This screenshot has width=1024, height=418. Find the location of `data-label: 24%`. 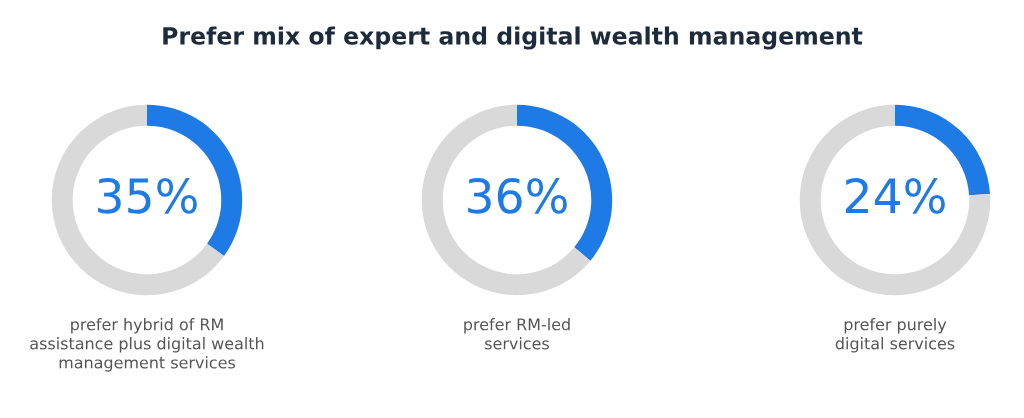

data-label: 24% is located at coordinates (895, 195).